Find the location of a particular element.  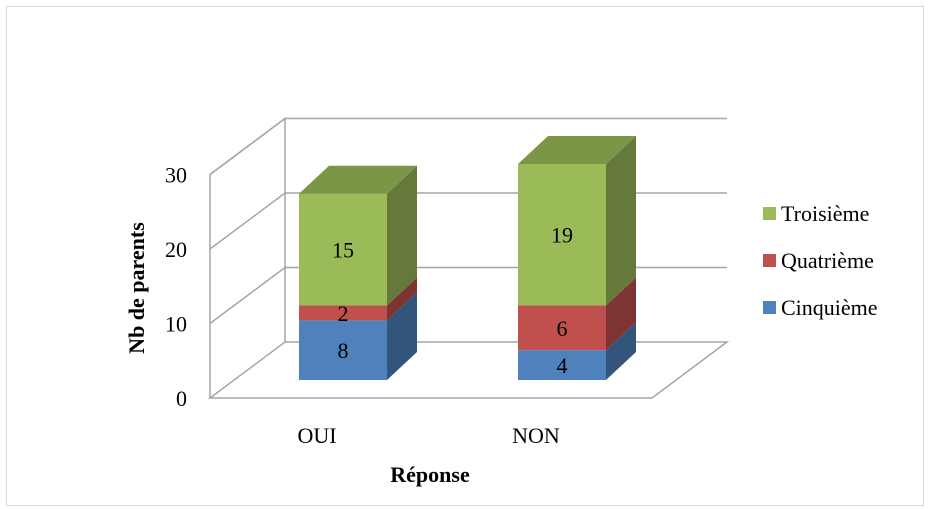

data-label: 8 is located at coordinates (343, 350).